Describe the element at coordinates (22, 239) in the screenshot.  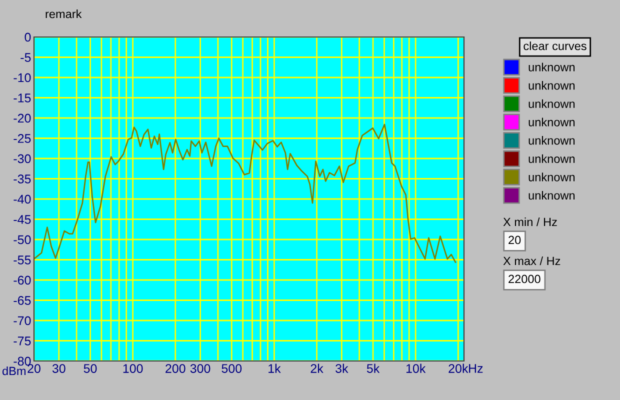
I see `y-tick-label: -50` at that location.